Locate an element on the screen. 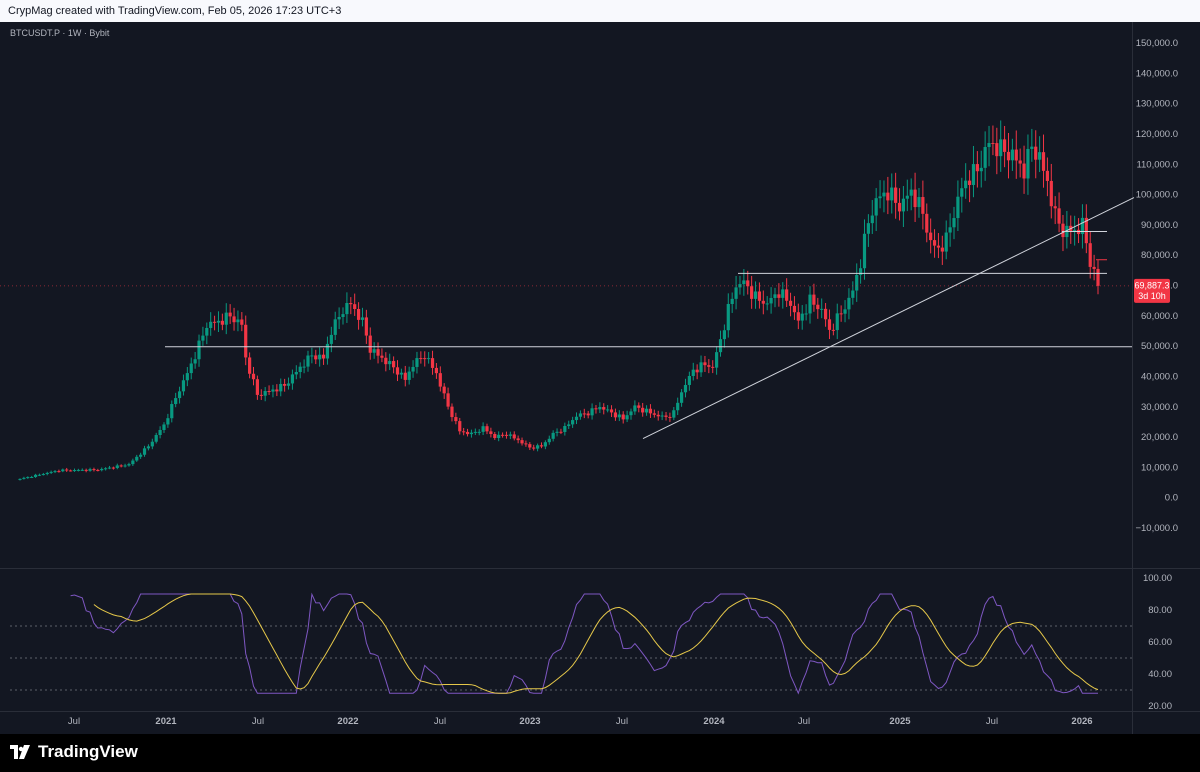 The height and width of the screenshot is (772, 1200). time-tick-label: 2022 is located at coordinates (347, 721).